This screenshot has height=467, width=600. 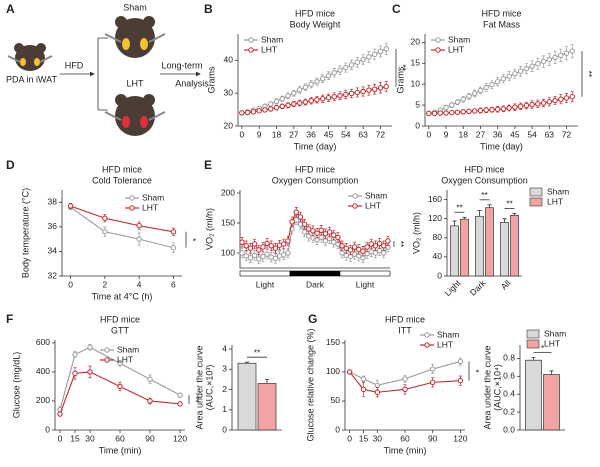 I want to click on x-tick-label: 18, so click(x=464, y=134).